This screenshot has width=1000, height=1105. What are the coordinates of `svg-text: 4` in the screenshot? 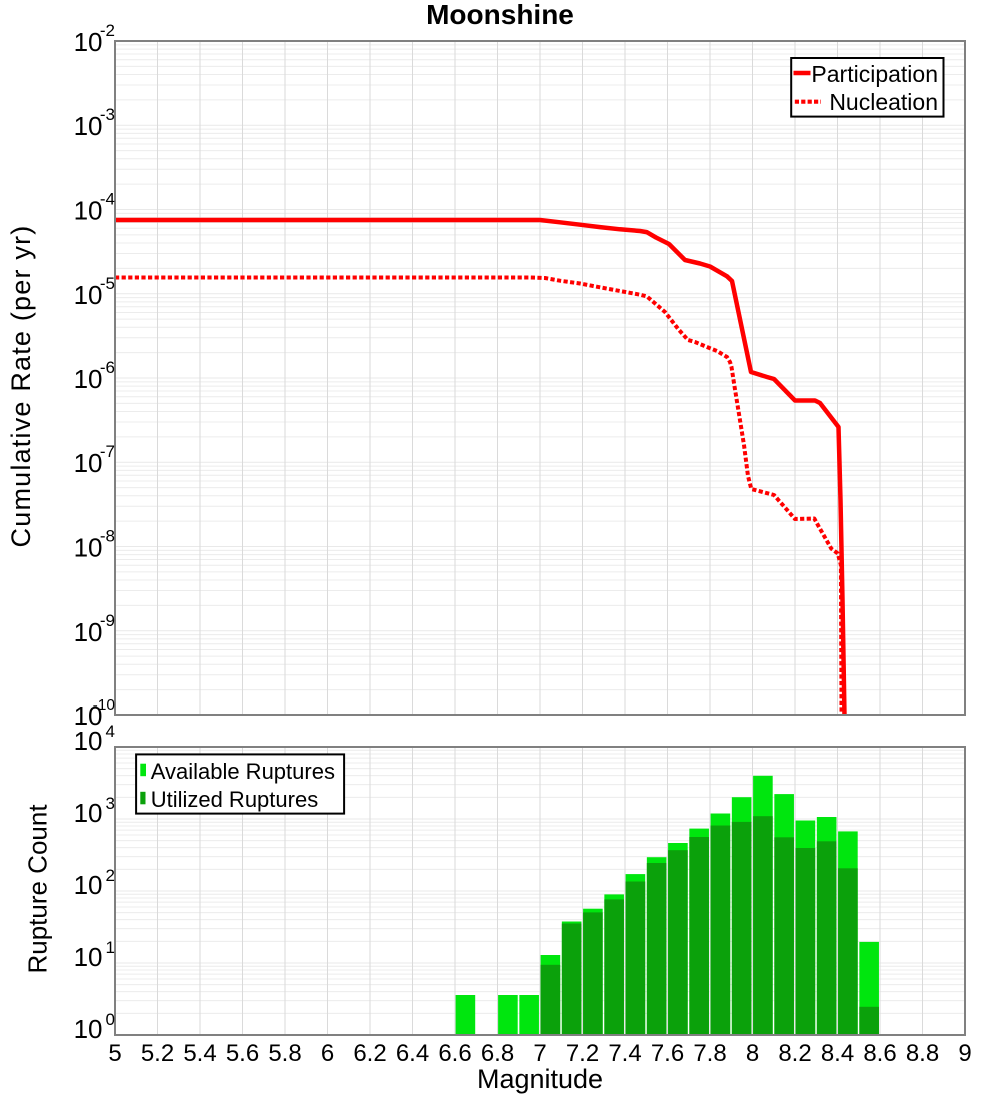 It's located at (110, 731).